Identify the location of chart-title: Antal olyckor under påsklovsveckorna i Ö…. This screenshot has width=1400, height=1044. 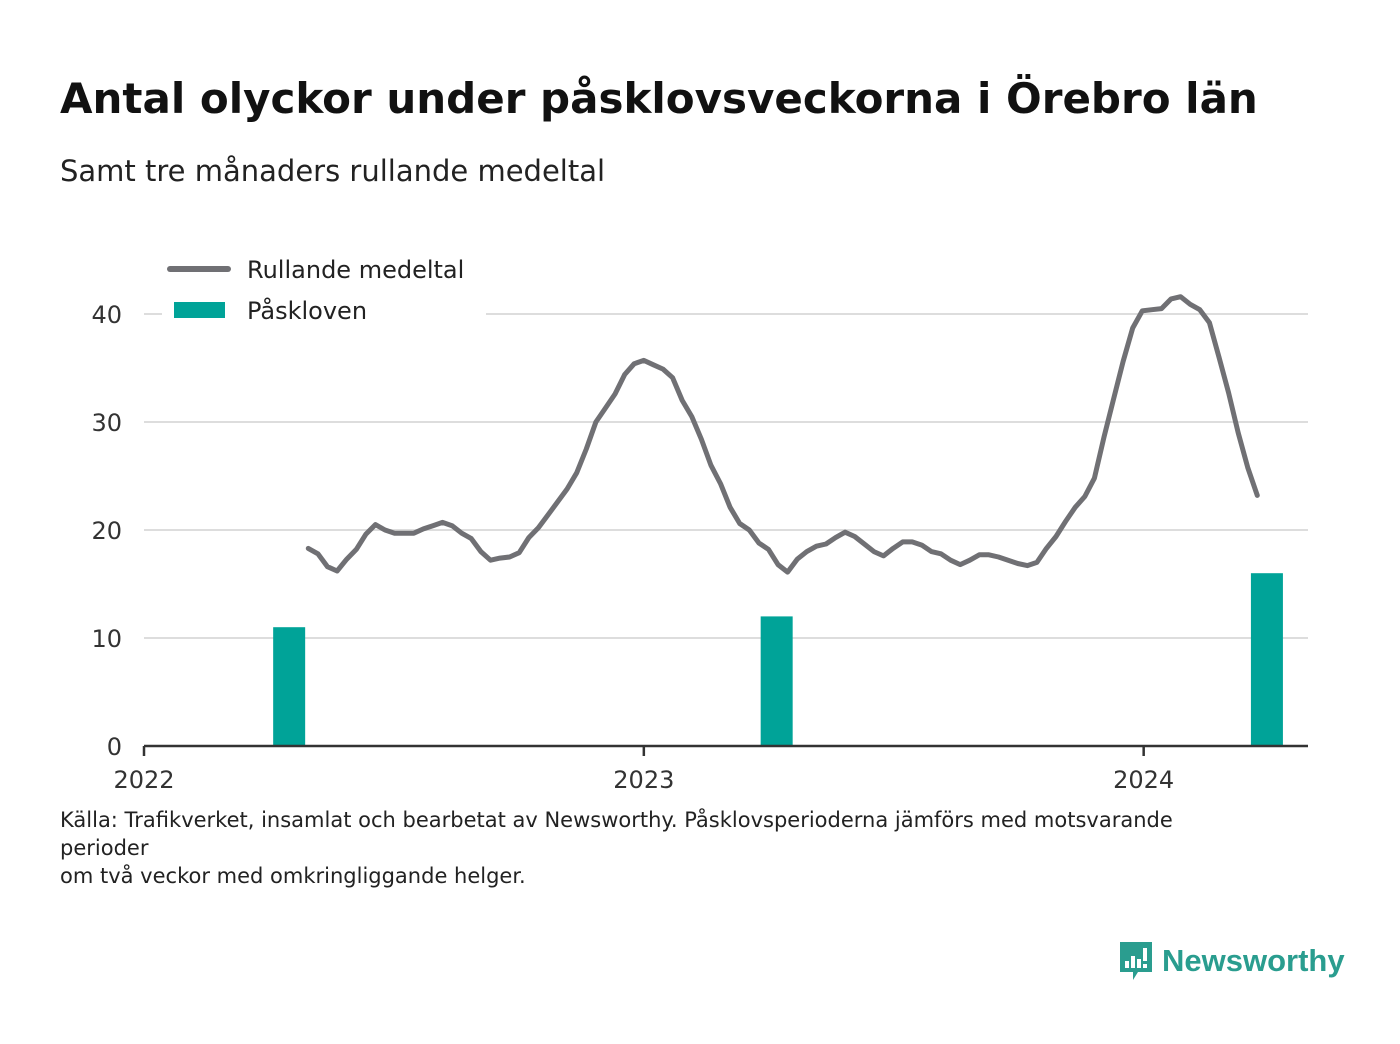
(659, 98).